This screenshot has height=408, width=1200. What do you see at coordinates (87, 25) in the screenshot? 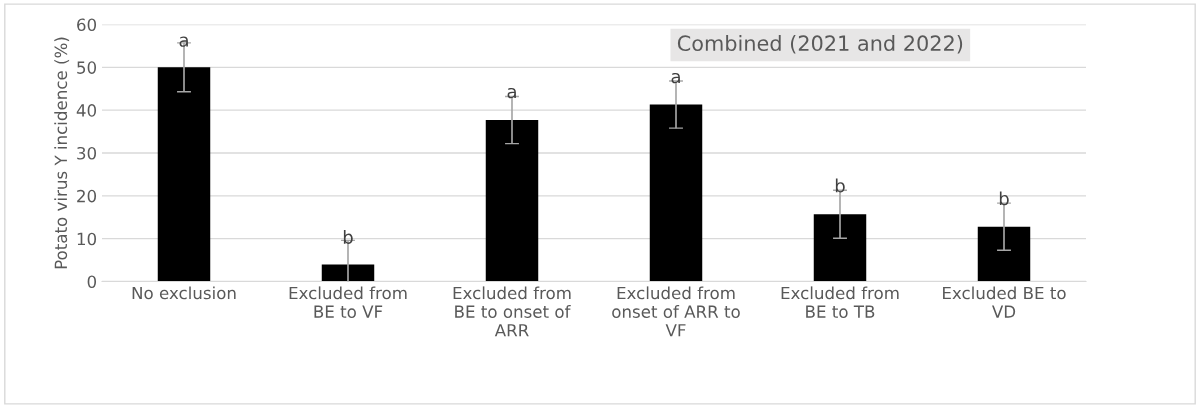
I see `y-tick-label: 60` at bounding box center [87, 25].